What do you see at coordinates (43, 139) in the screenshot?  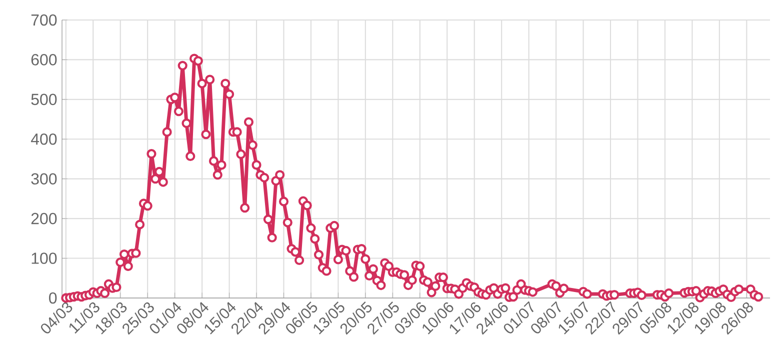 I see `y-tick-label: 400` at bounding box center [43, 139].